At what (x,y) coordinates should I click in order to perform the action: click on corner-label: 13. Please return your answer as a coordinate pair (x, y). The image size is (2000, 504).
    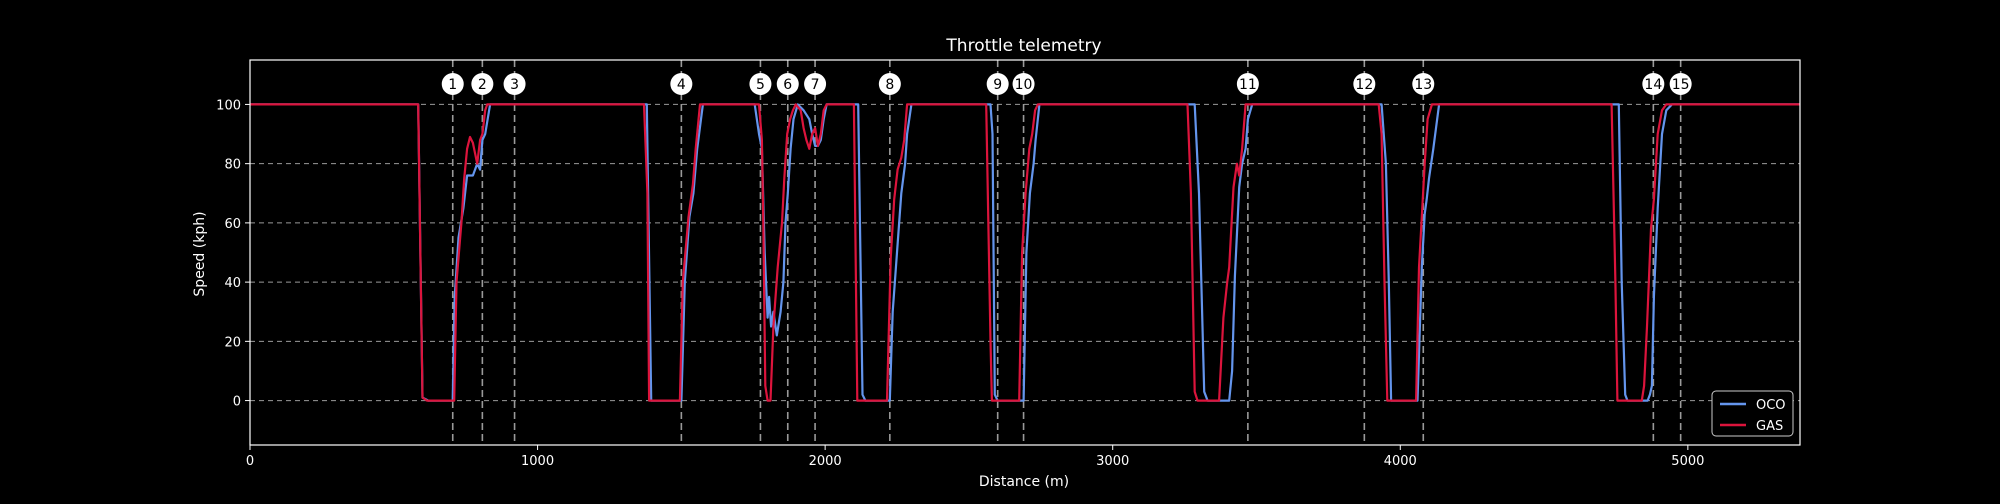
    Looking at the image, I should click on (1423, 85).